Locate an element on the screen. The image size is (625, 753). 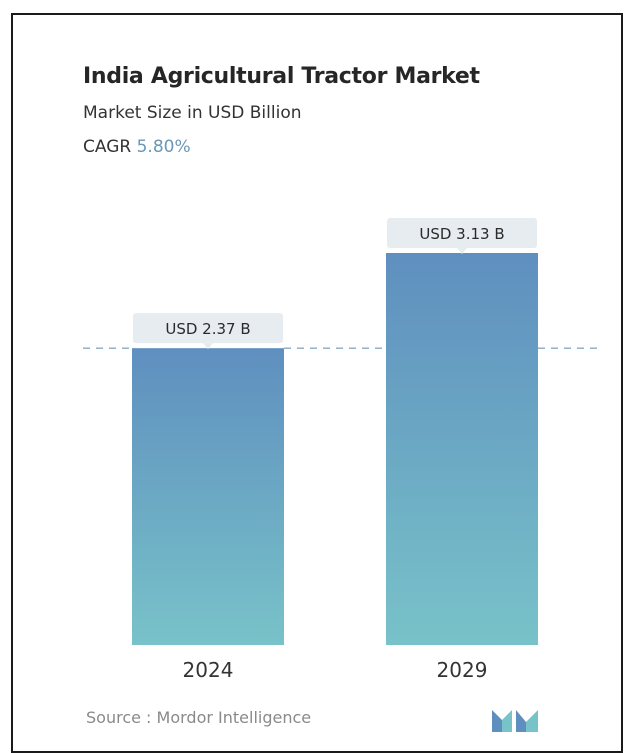
data-label-2029: USD 3.13 B is located at coordinates (461, 234).